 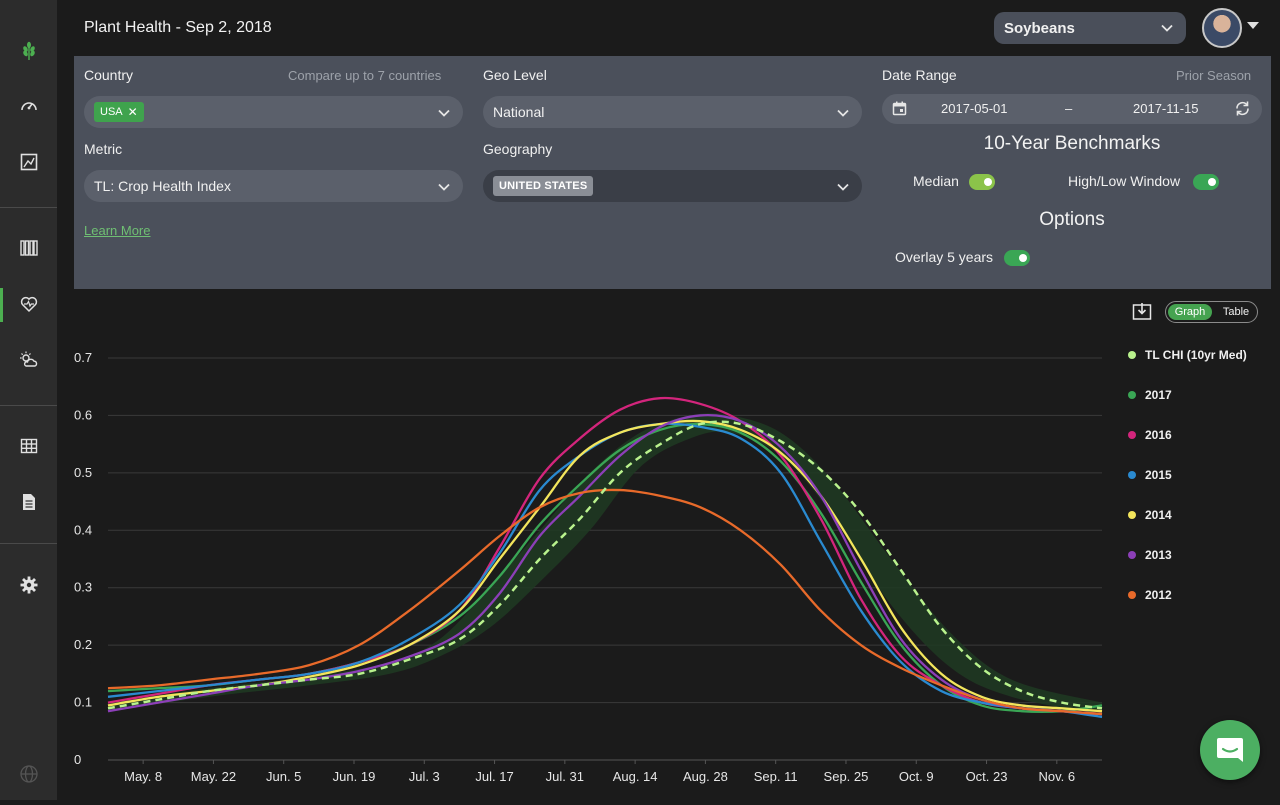 What do you see at coordinates (982, 182) in the screenshot?
I see `median-toggle` at bounding box center [982, 182].